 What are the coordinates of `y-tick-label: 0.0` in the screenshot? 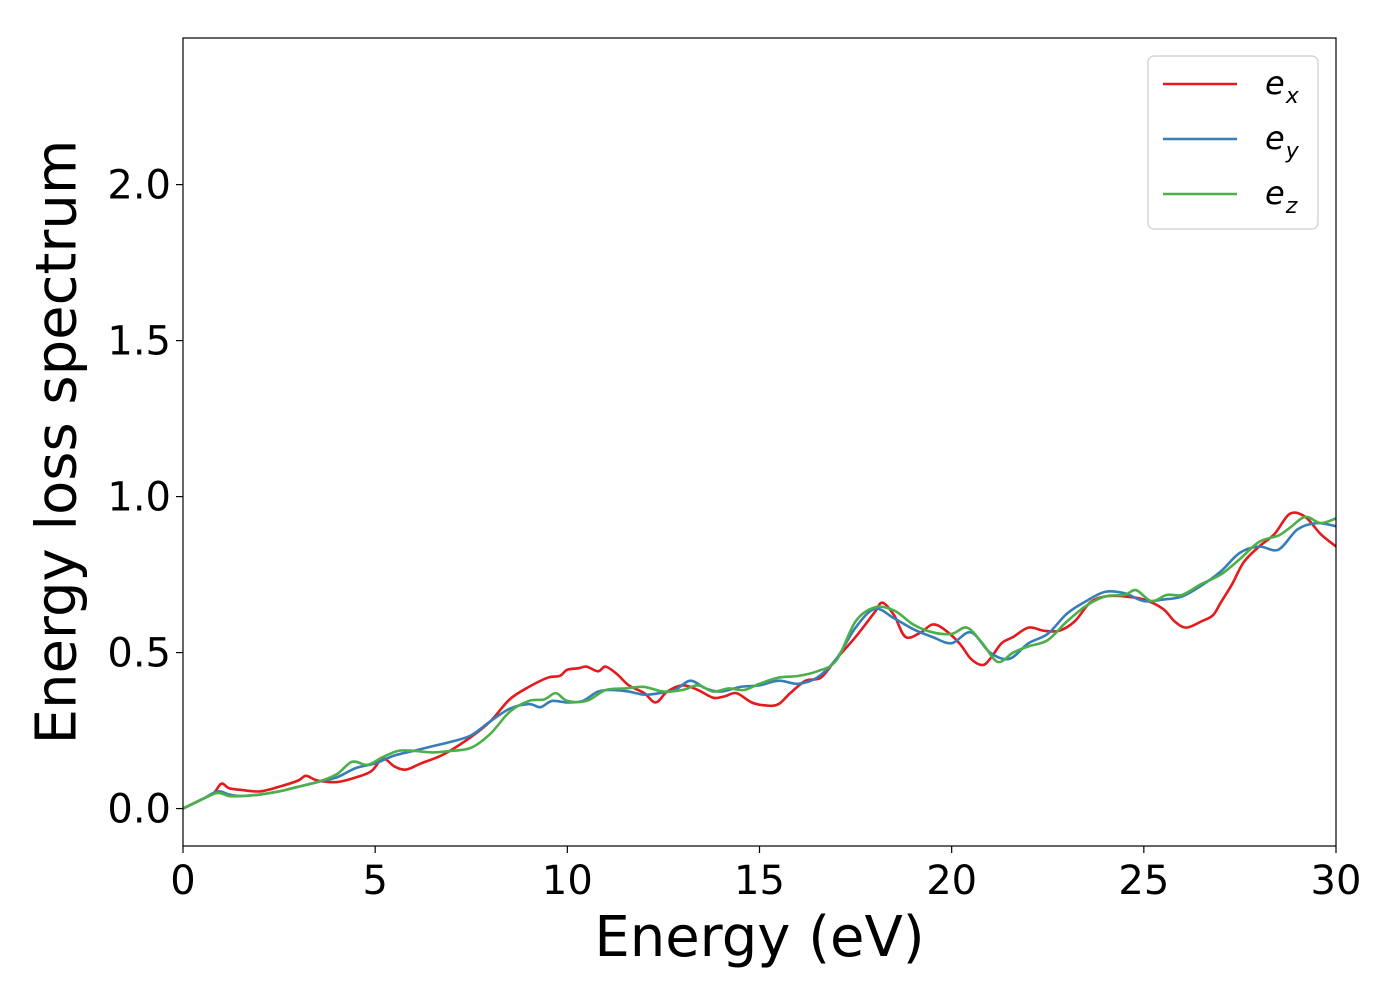 It's located at (139, 810).